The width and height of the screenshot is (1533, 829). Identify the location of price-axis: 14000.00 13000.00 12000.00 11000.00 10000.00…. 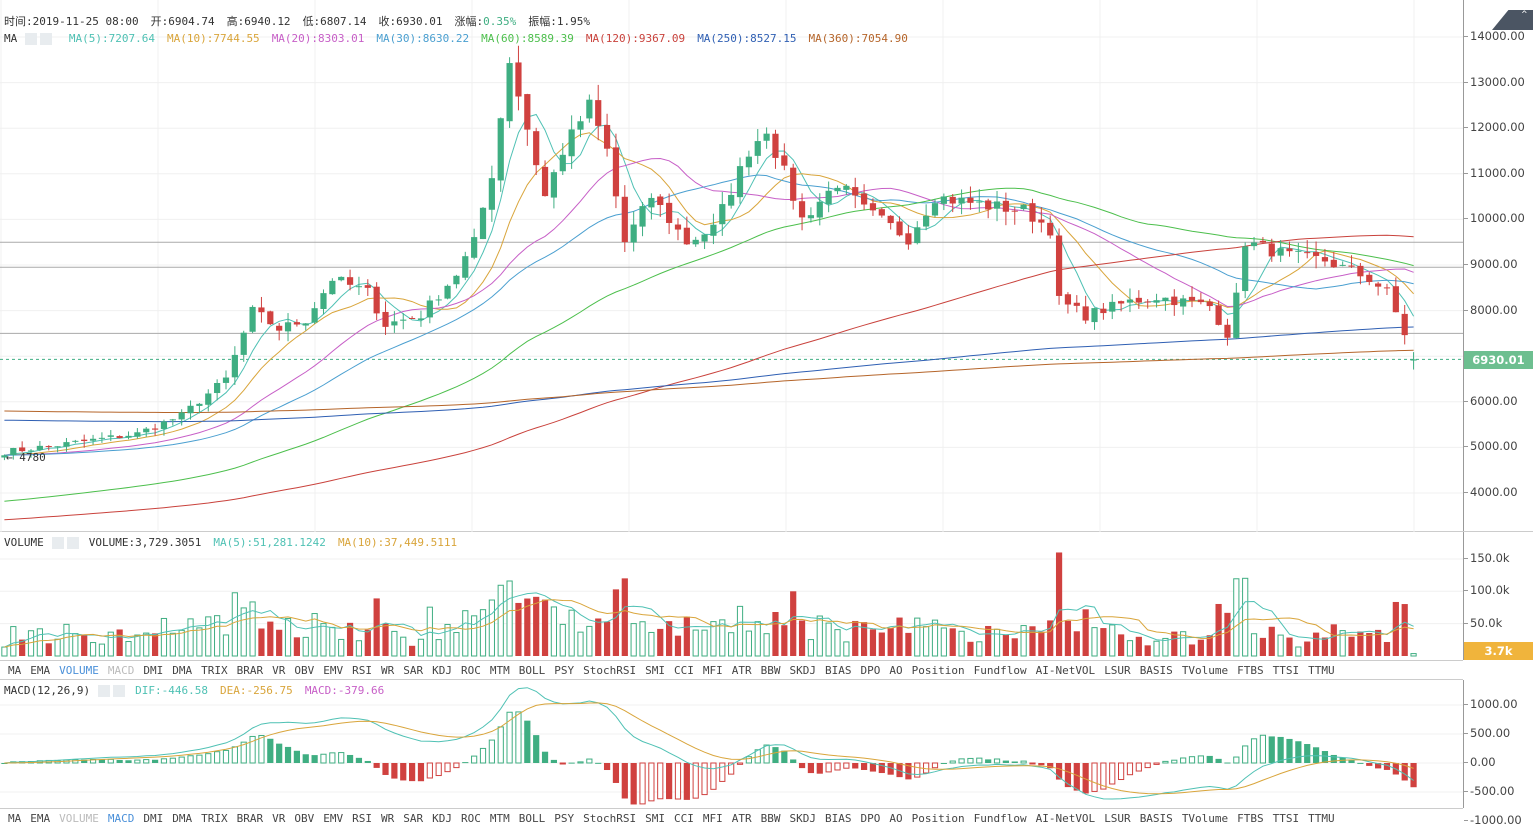
(1498, 265).